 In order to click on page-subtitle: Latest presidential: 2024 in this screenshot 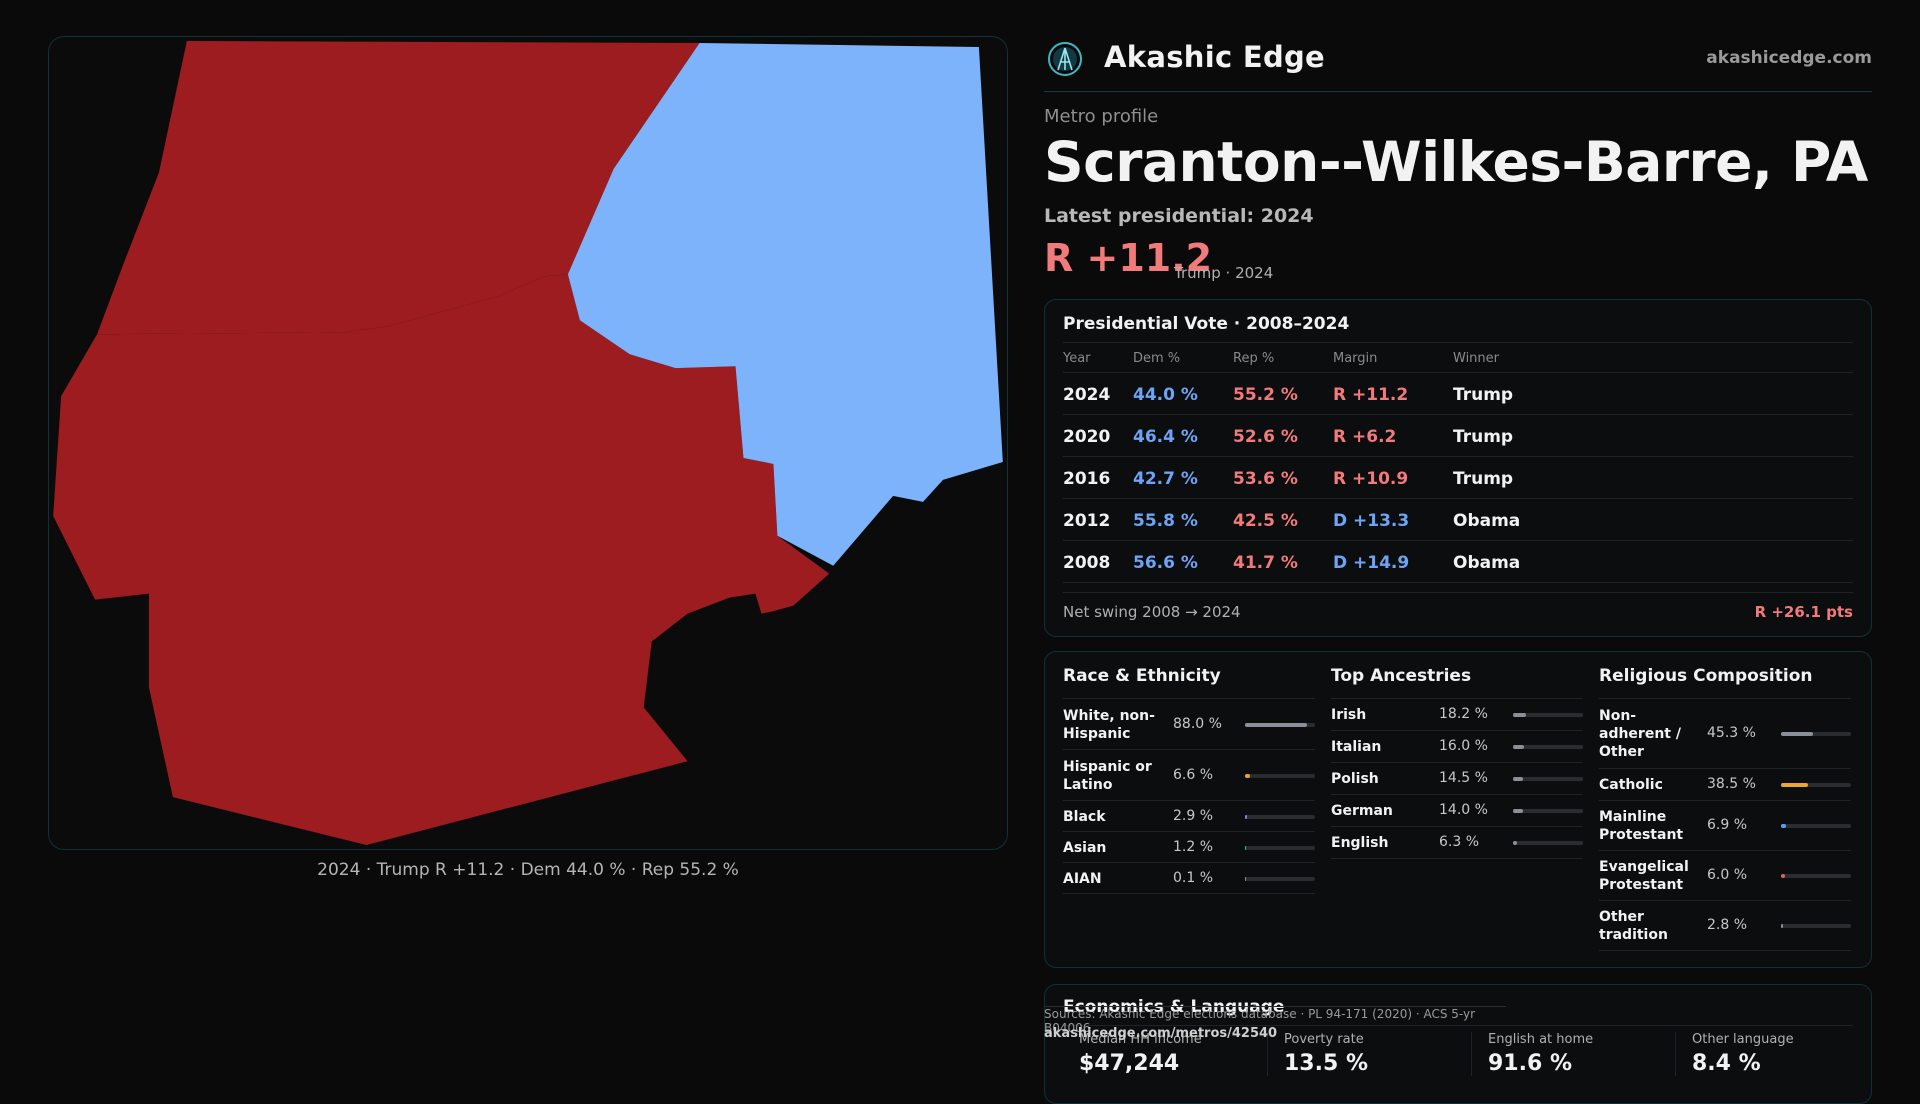, I will do `click(1179, 216)`.